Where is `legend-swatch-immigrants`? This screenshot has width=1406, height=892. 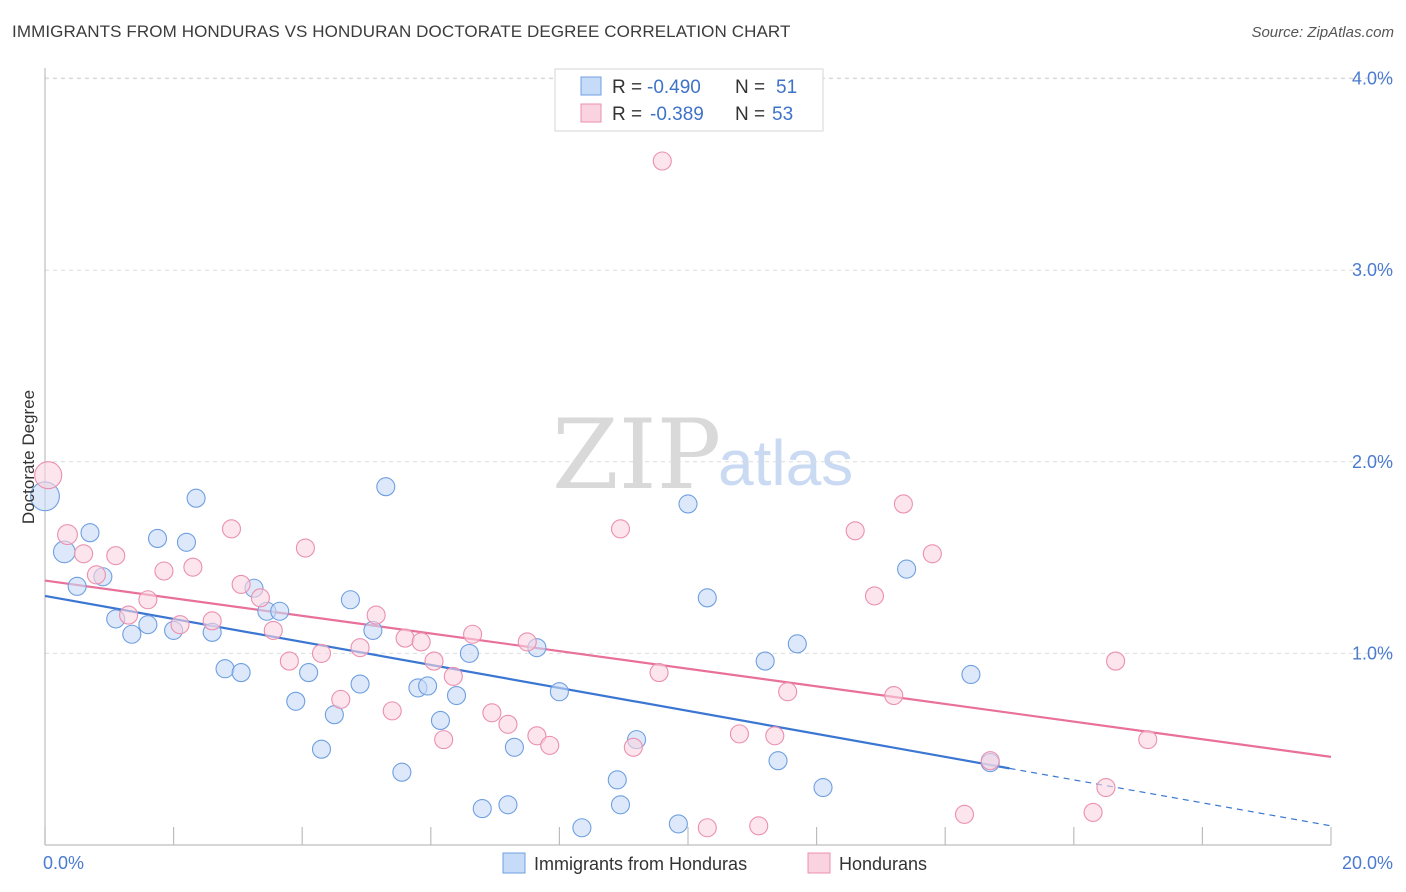
legend-swatch-immigrants is located at coordinates (591, 86).